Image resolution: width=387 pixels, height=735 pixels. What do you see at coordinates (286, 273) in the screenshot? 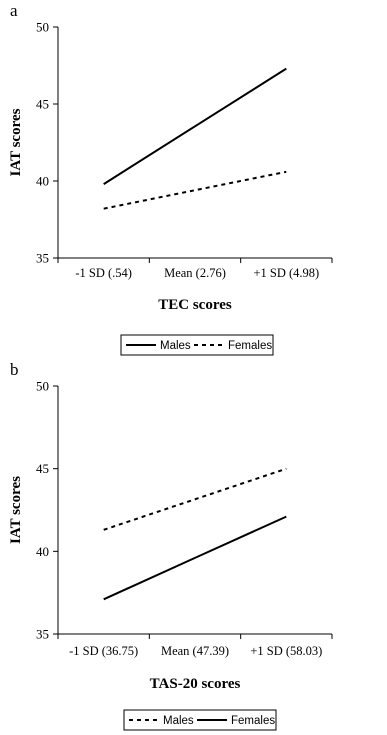
I see `x-tick-label: +1 SD (4.98)` at bounding box center [286, 273].